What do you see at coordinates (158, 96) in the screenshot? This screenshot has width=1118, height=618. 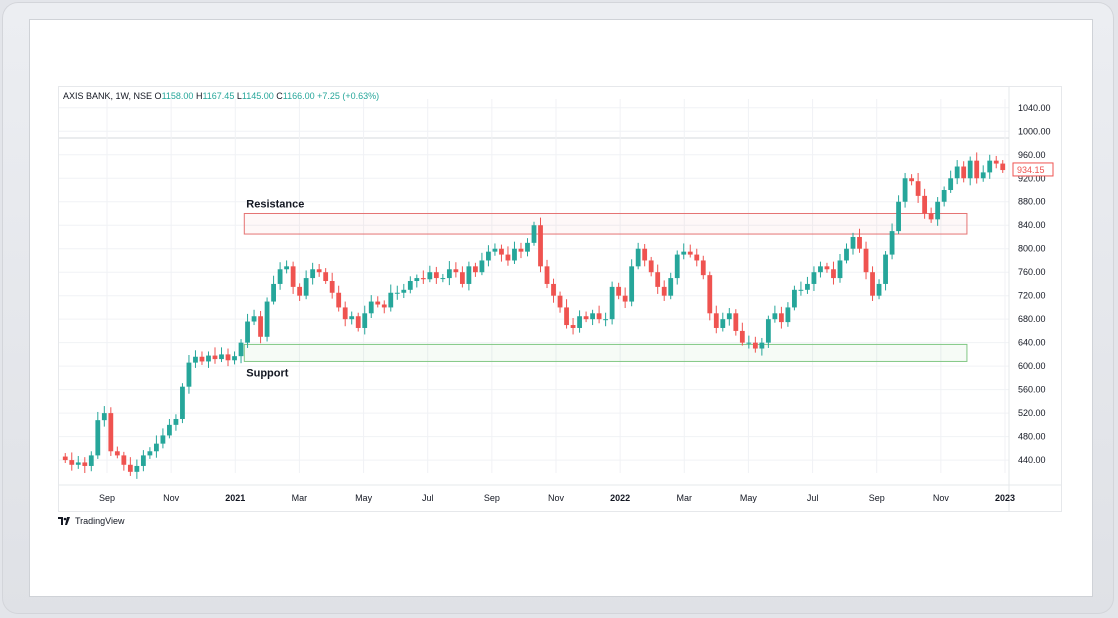 I see `open-label: O` at bounding box center [158, 96].